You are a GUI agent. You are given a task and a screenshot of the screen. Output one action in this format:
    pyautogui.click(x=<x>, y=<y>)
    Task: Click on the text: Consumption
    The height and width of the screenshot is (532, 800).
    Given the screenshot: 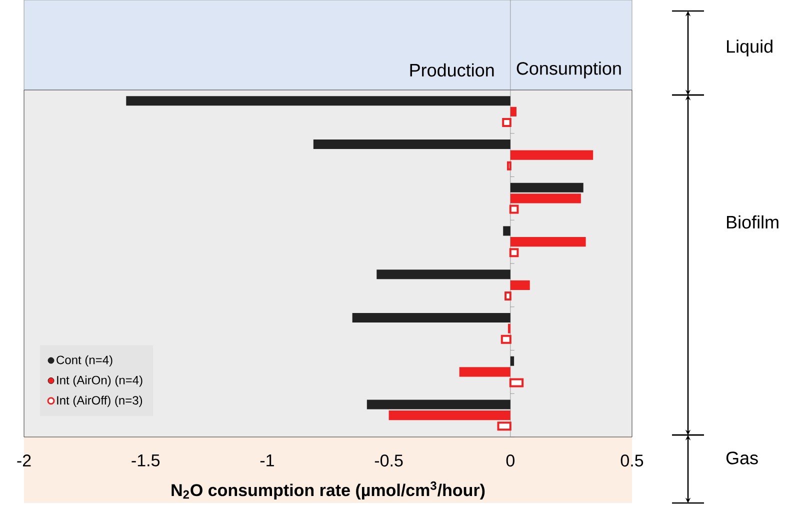 What is the action you would take?
    pyautogui.click(x=568, y=70)
    